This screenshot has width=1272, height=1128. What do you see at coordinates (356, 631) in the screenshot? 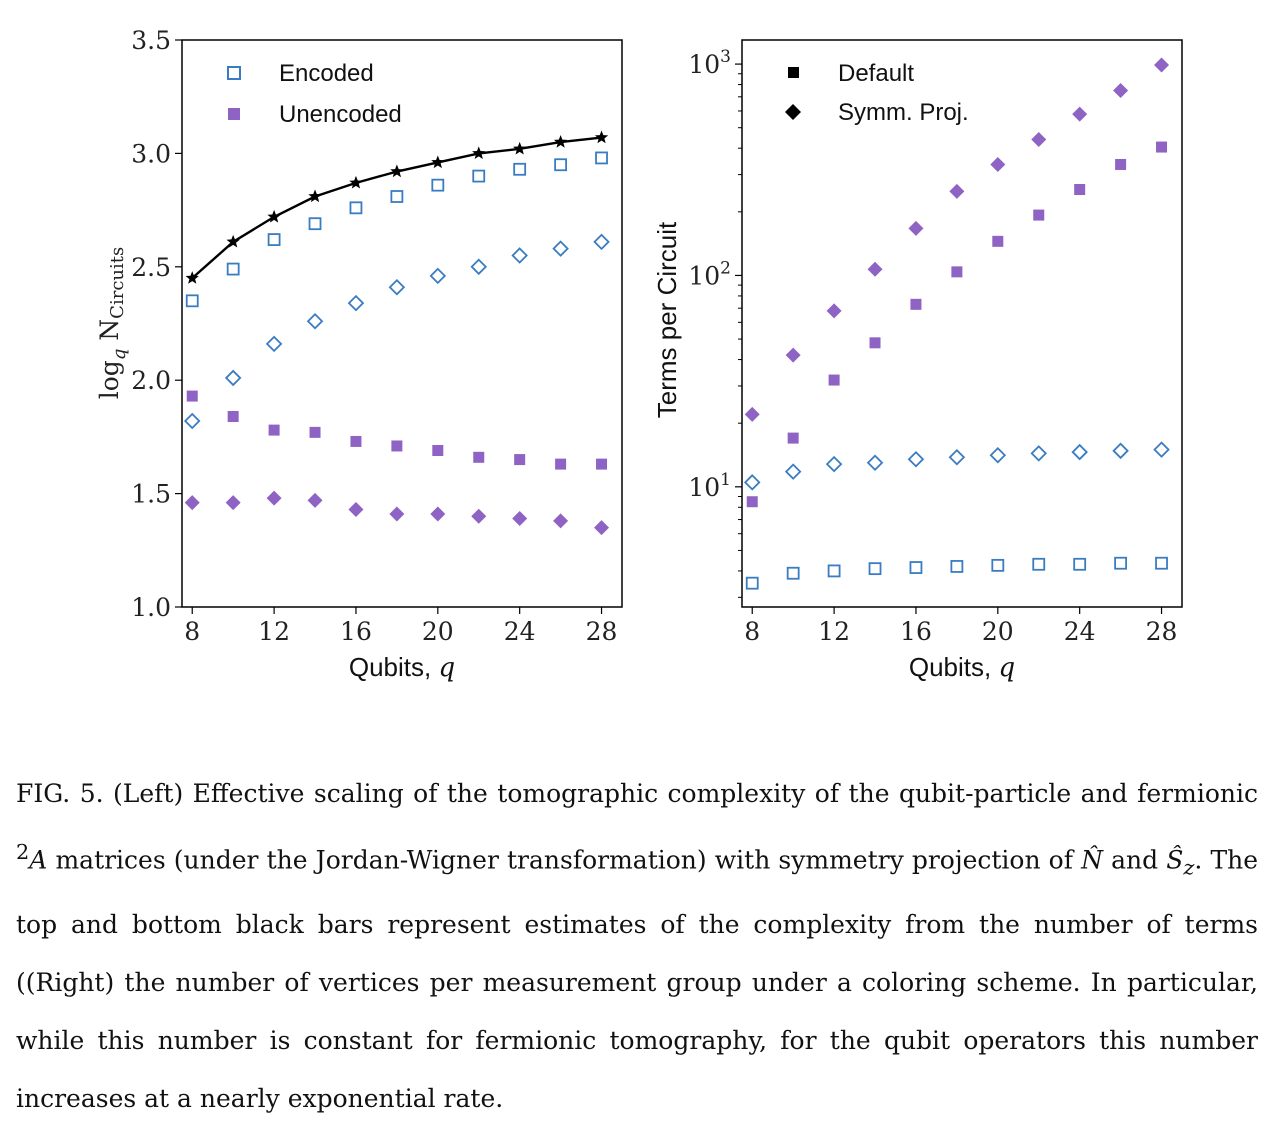
I see `left-x-tick-label: 16` at bounding box center [356, 631].